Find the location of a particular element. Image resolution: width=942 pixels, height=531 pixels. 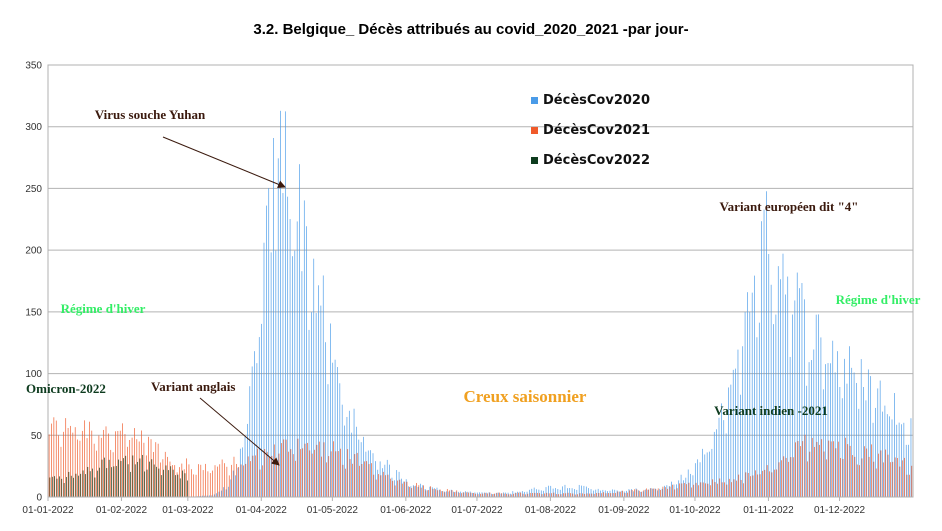

x-tick-label: 01-11-2022 is located at coordinates (768, 510).